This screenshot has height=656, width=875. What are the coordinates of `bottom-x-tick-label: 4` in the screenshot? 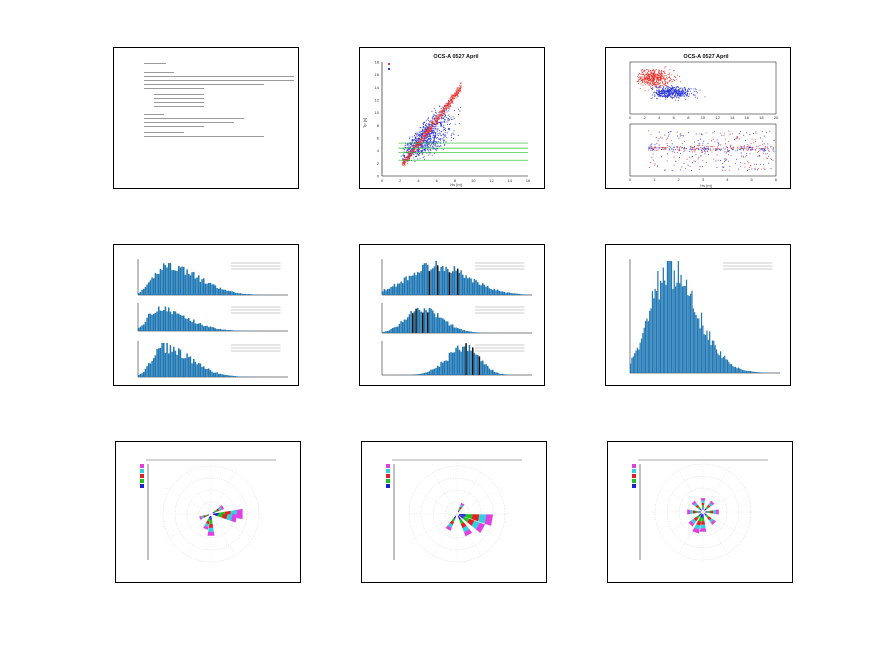 It's located at (727, 179).